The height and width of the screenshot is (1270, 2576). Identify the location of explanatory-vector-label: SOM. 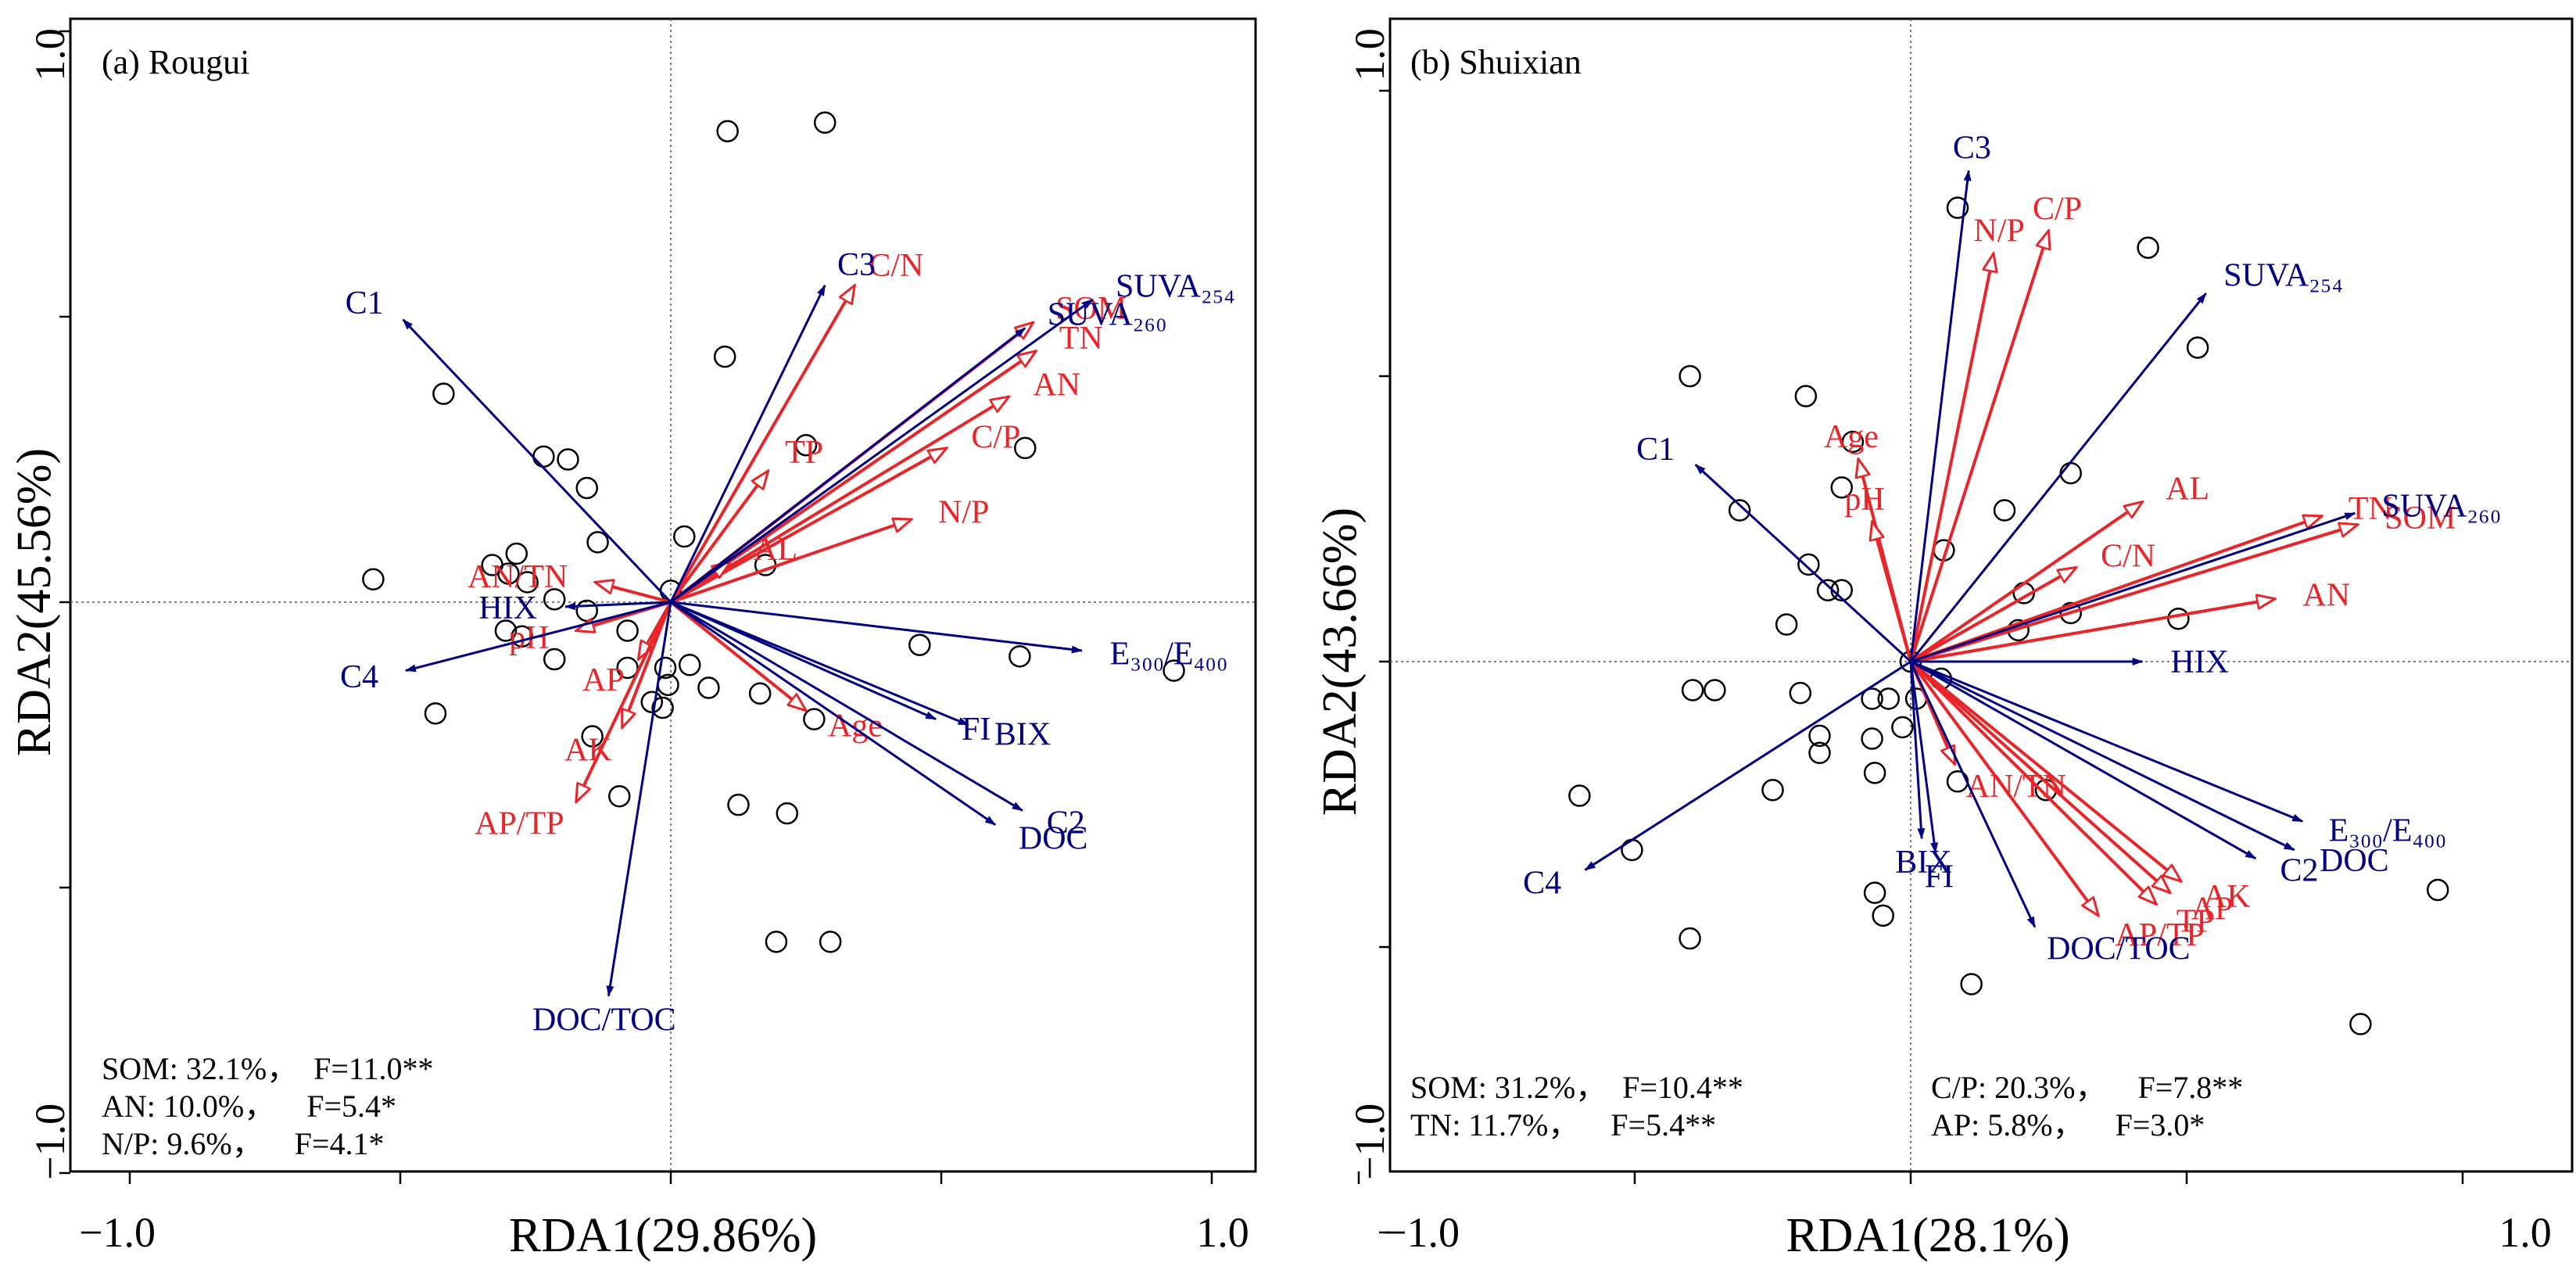
(1091, 309).